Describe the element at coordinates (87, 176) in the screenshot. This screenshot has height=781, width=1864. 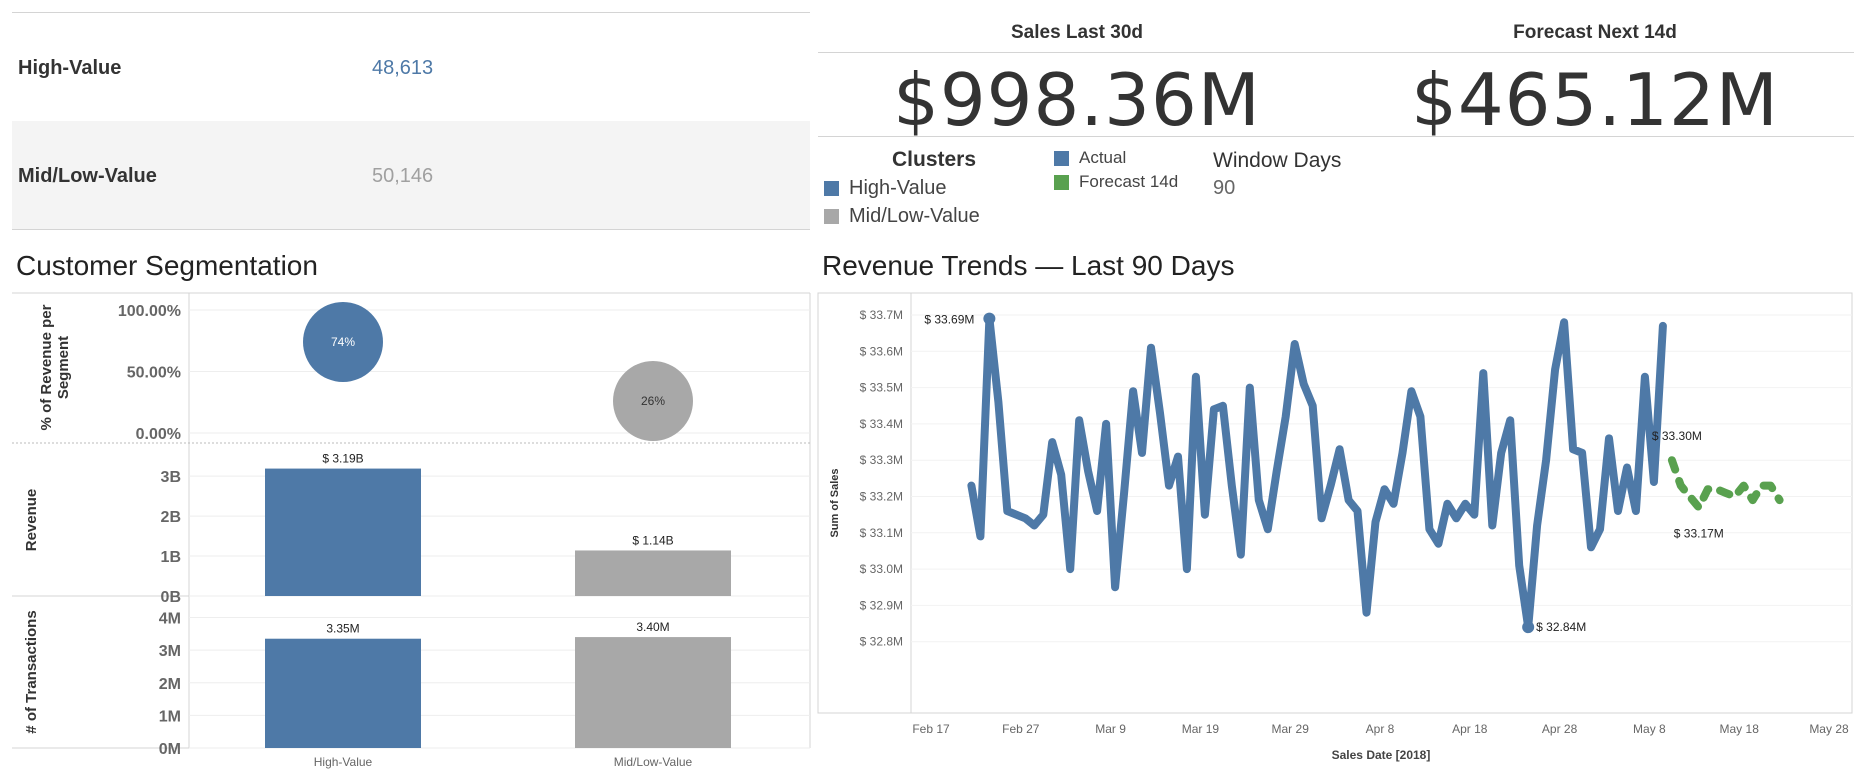
I see `segment-label: Mid/Low-Value` at that location.